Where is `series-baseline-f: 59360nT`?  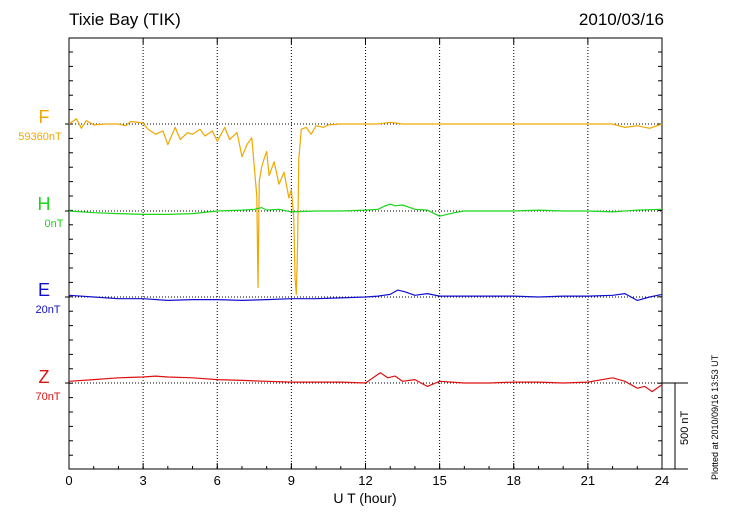
series-baseline-f: 59360nT is located at coordinates (40, 137).